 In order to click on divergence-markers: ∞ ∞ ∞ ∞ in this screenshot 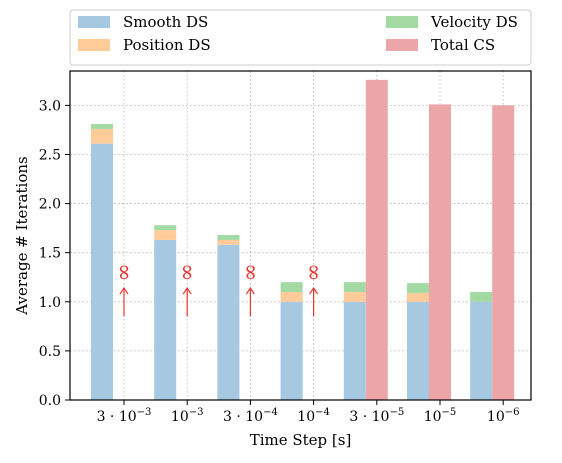, I will do `click(219, 290)`.